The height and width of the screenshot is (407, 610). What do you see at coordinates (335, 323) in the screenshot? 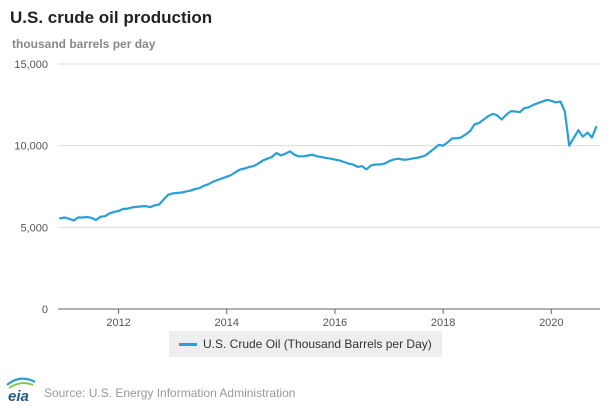
I see `x-tick-label: 2016` at bounding box center [335, 323].